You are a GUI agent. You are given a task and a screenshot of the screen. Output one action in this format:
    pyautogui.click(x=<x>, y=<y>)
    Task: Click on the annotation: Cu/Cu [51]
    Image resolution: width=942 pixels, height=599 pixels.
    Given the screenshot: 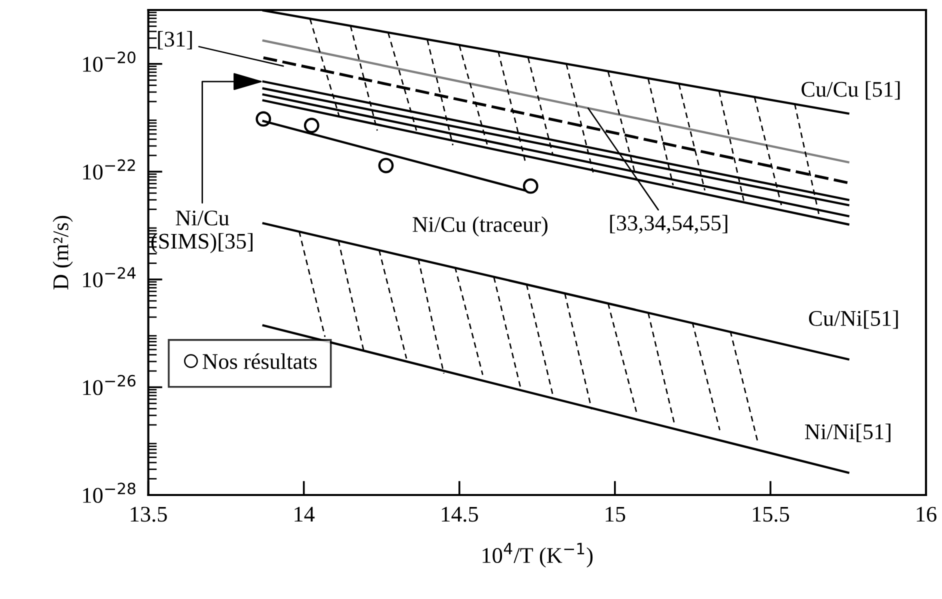 What is the action you would take?
    pyautogui.click(x=851, y=90)
    